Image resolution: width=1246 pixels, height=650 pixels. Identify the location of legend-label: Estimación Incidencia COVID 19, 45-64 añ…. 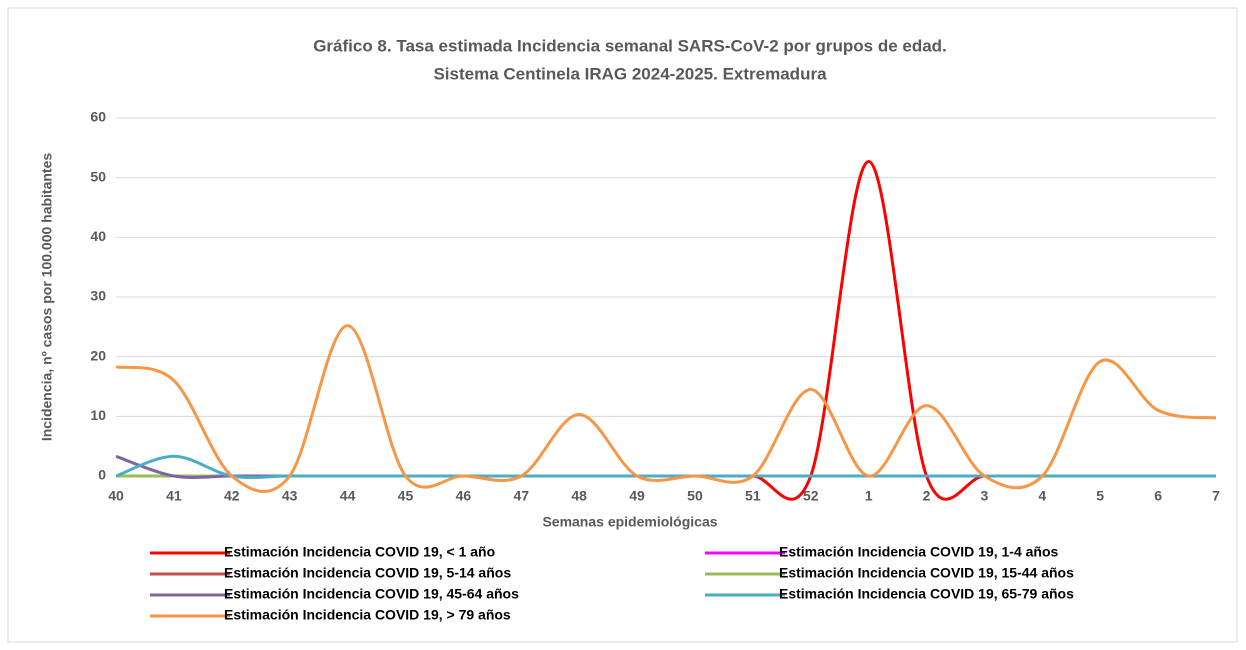
(371, 594).